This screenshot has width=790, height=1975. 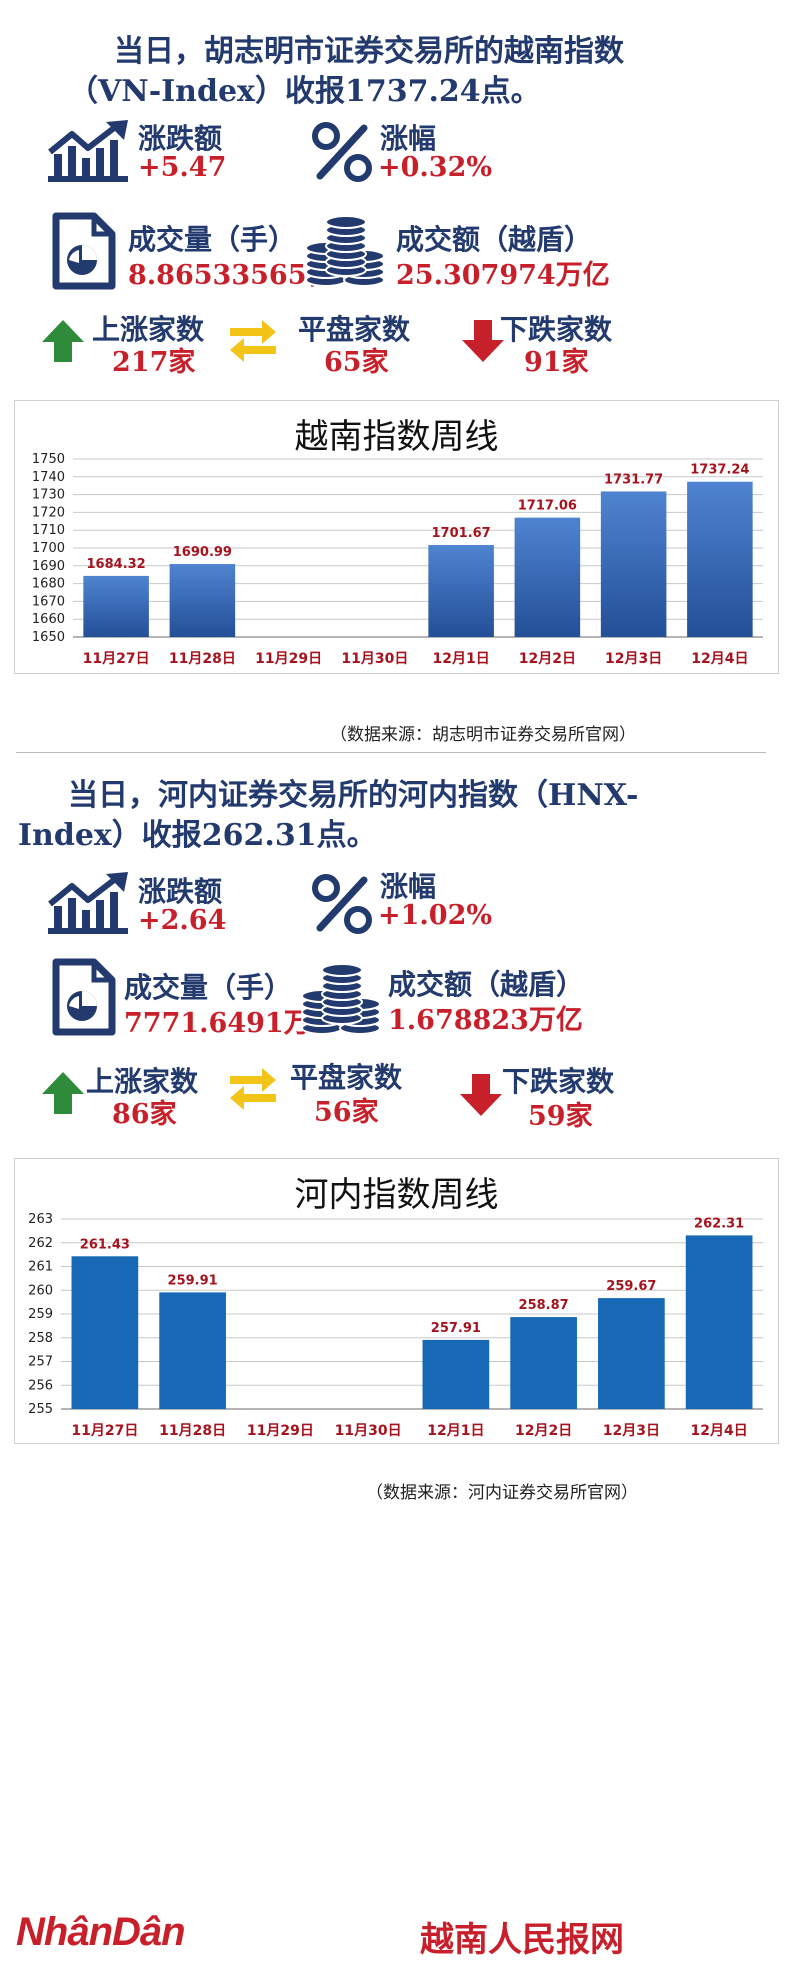 What do you see at coordinates (547, 506) in the screenshot?
I see `data-label: 1717.06` at bounding box center [547, 506].